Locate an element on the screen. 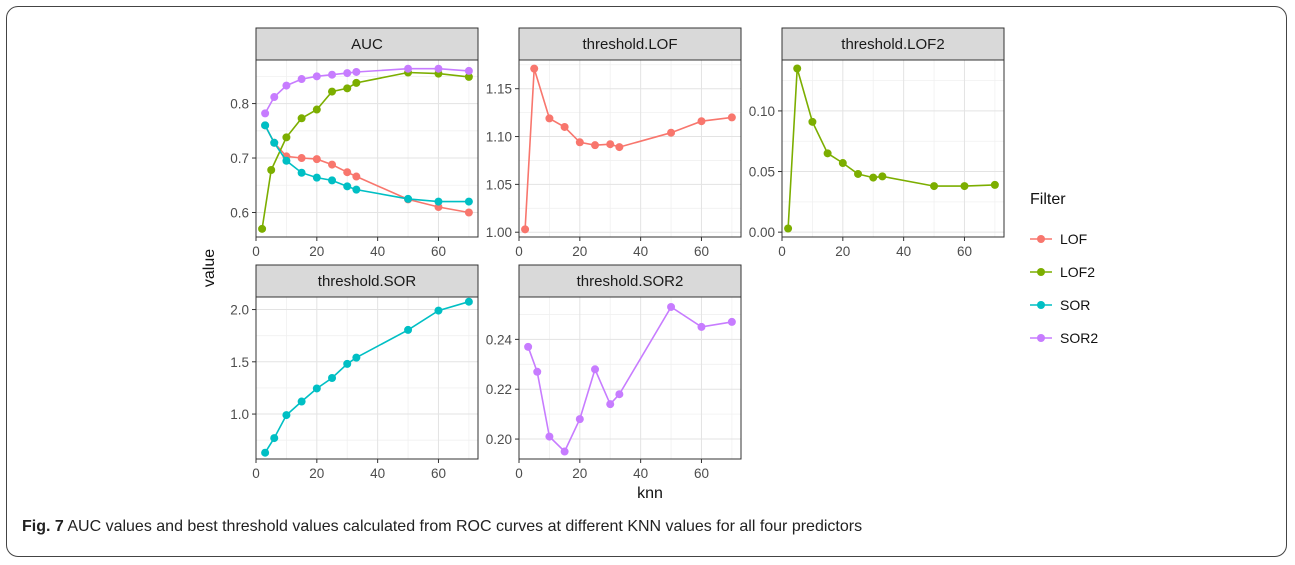 The width and height of the screenshot is (1295, 565). panel-threshold-sor2: threshold.SOR2 0.20 0.22 0.24 0 20 40 60 is located at coordinates (614, 372).